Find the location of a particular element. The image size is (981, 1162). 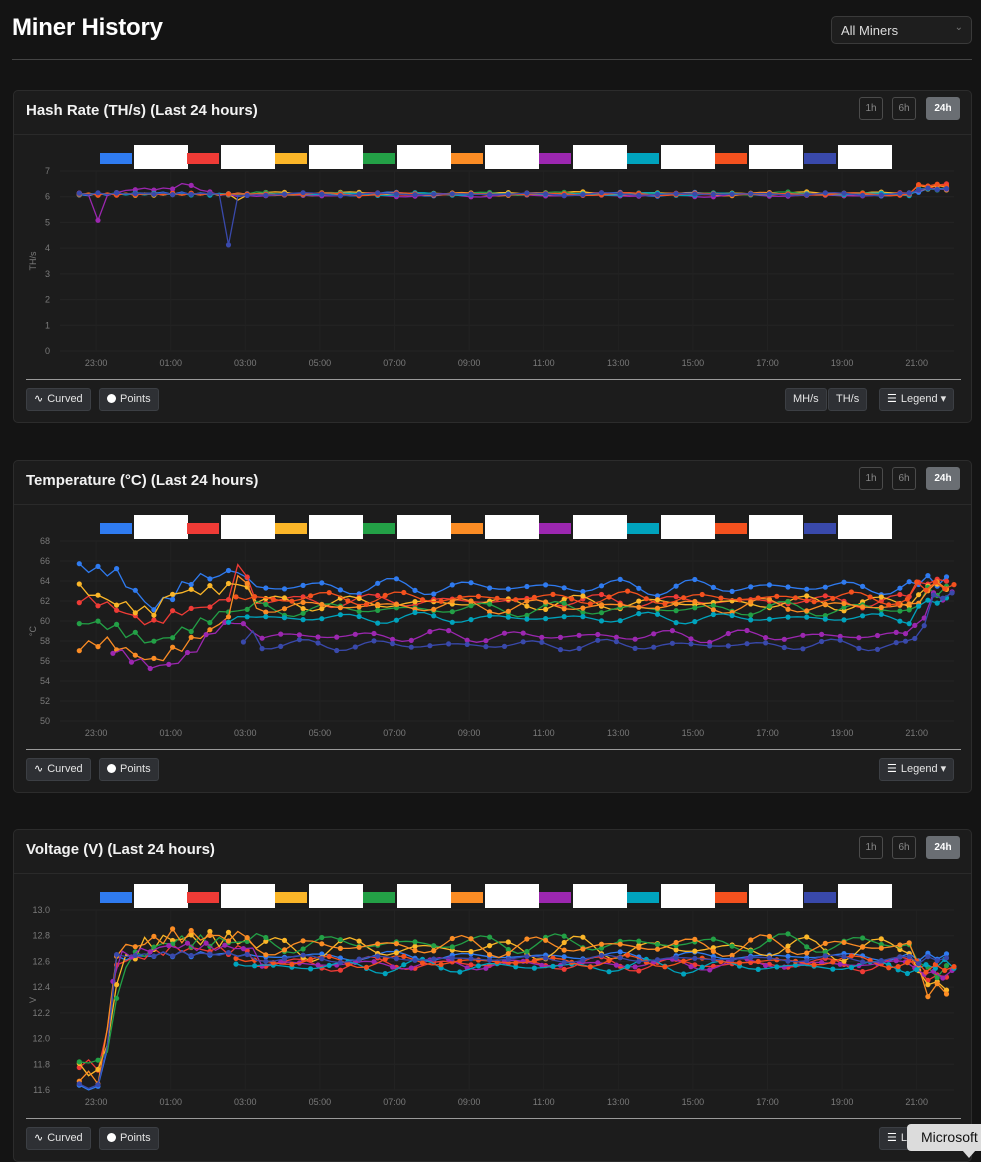

x-tick-label: 05:00 is located at coordinates (320, 1102).